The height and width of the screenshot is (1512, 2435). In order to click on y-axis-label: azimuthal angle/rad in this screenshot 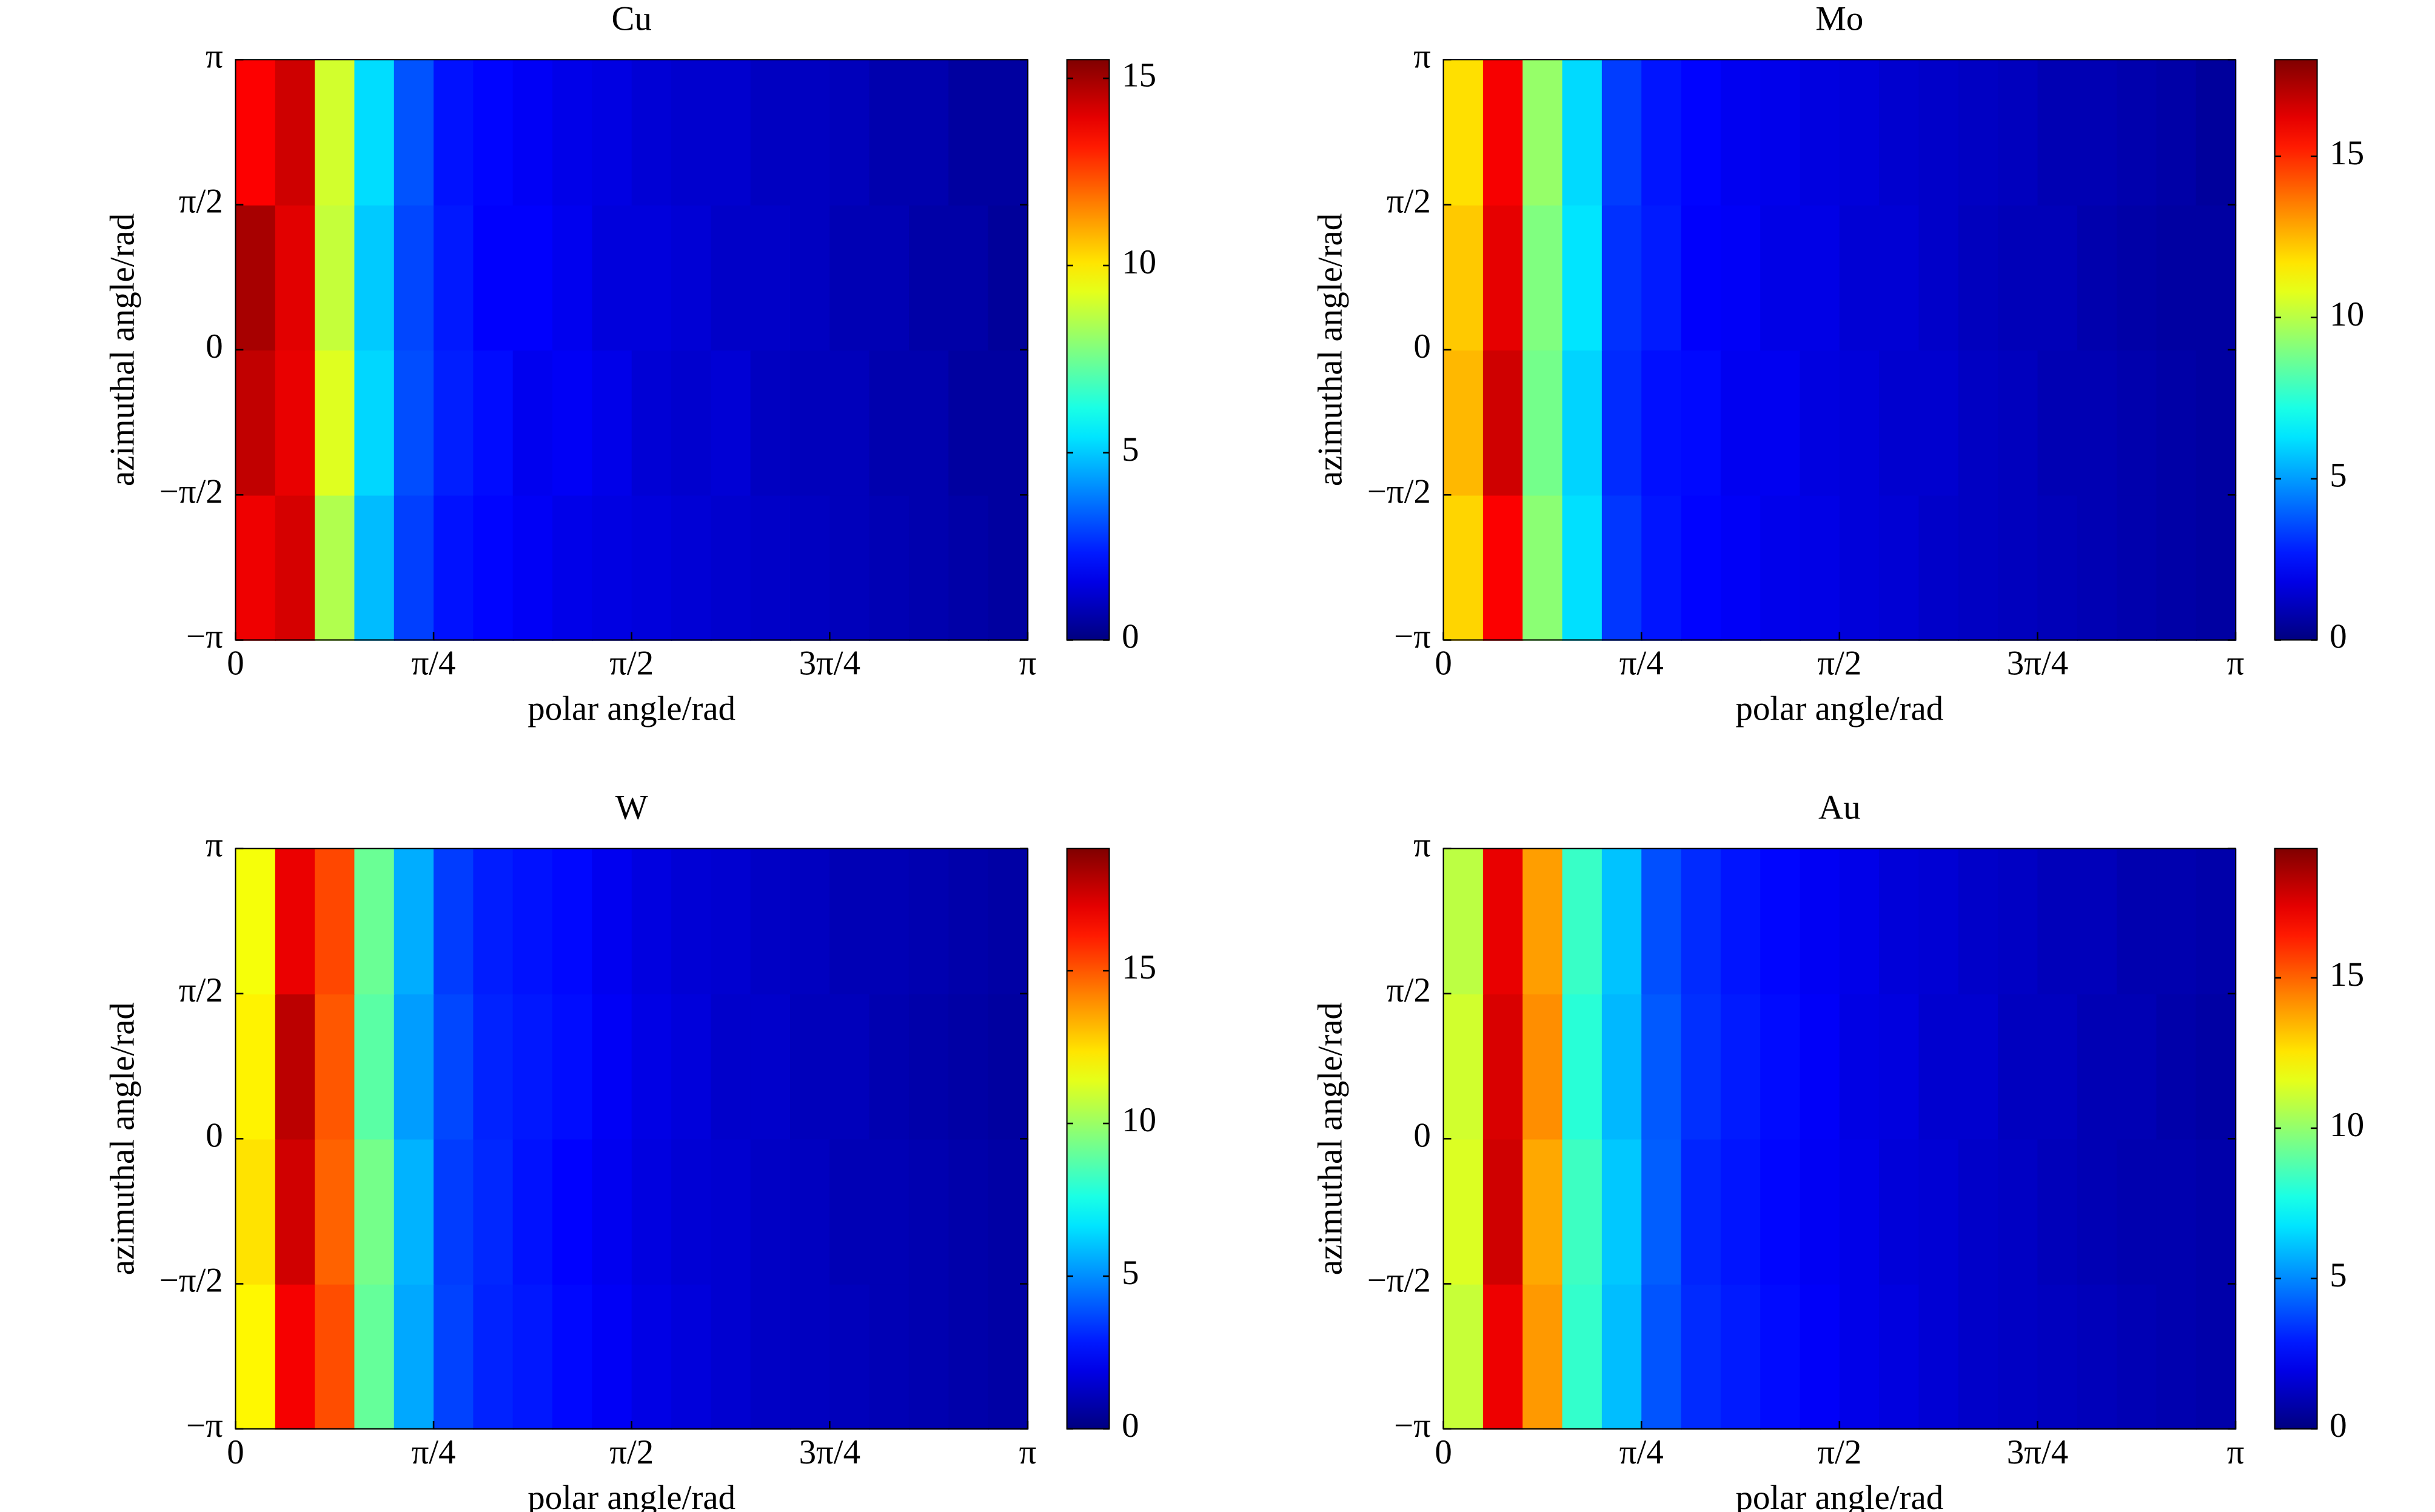, I will do `click(122, 350)`.